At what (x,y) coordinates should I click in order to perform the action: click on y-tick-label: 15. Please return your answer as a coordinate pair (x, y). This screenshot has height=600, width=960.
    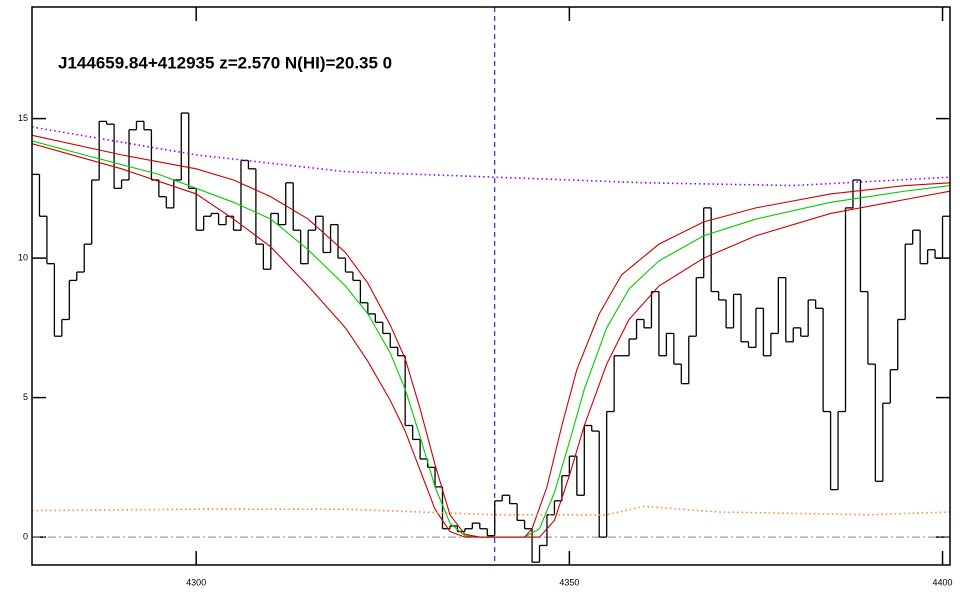
    Looking at the image, I should click on (23, 118).